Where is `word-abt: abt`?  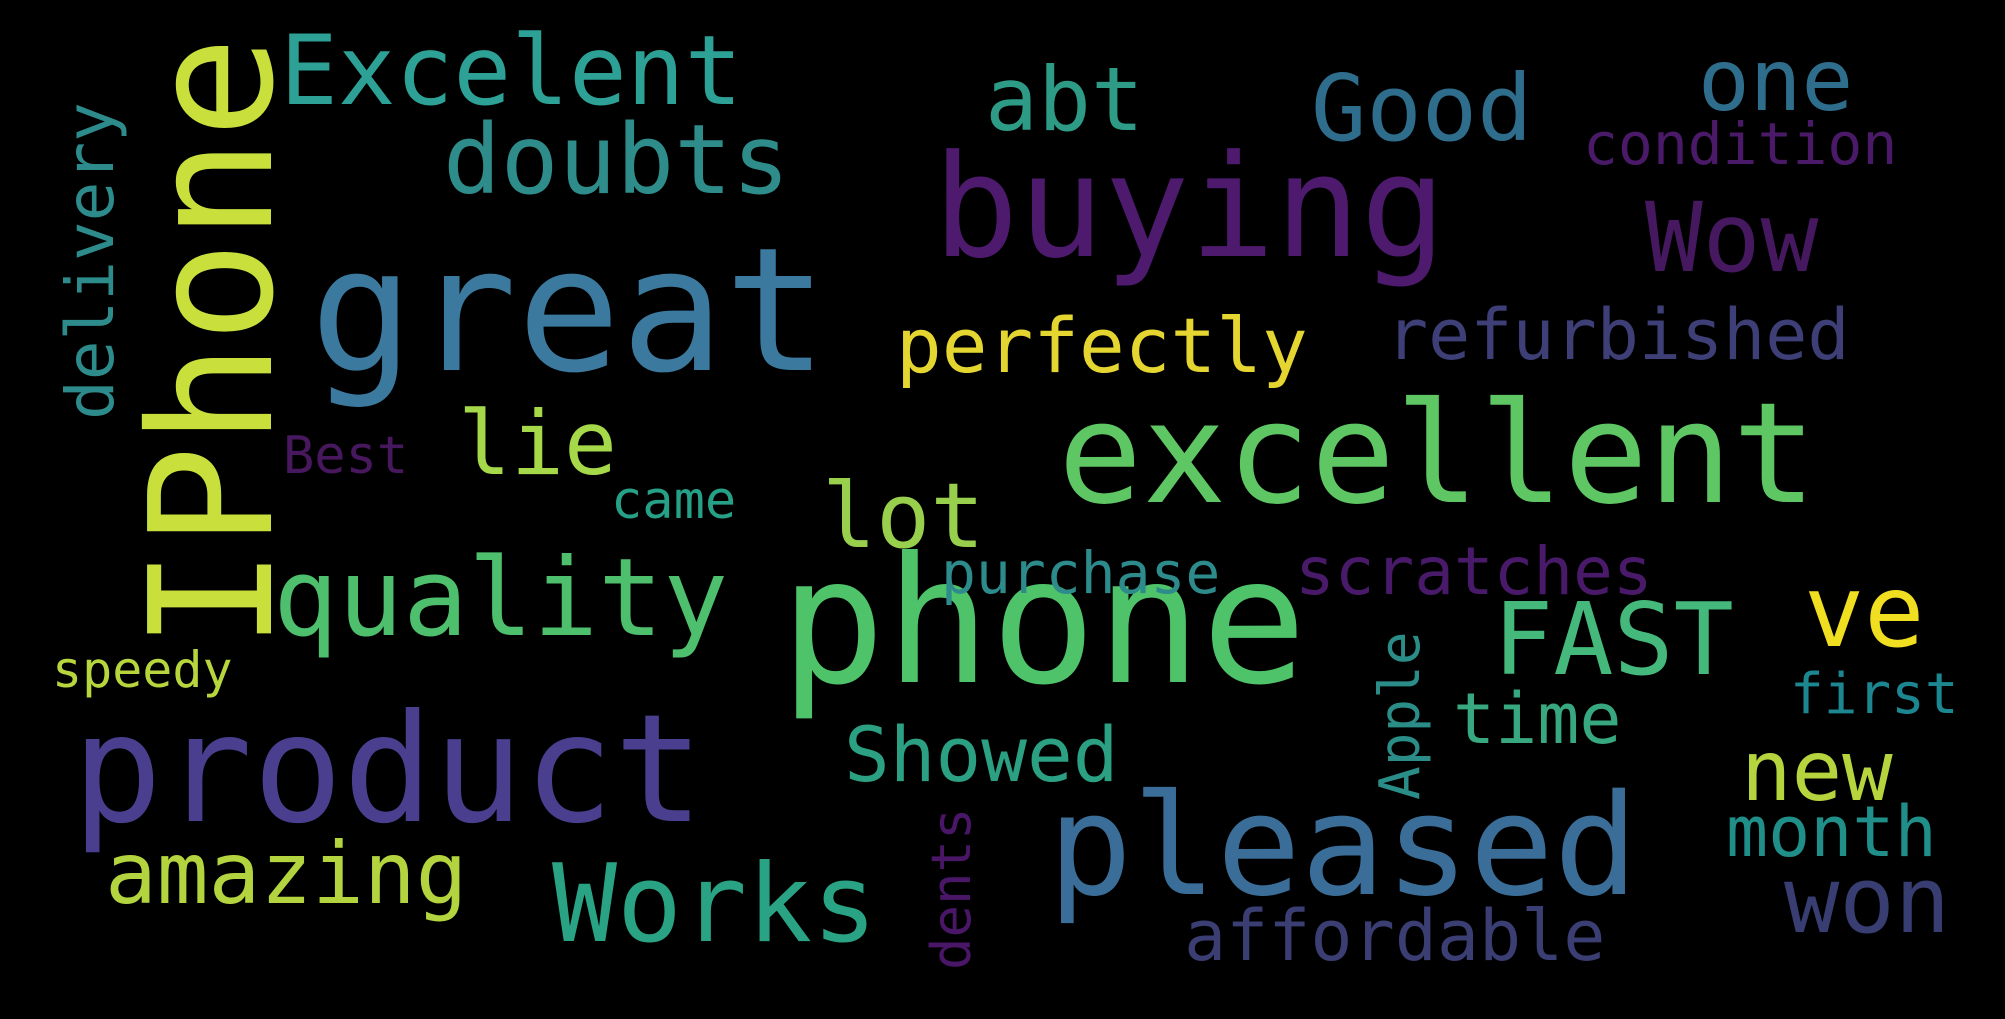 word-abt: abt is located at coordinates (1064, 99).